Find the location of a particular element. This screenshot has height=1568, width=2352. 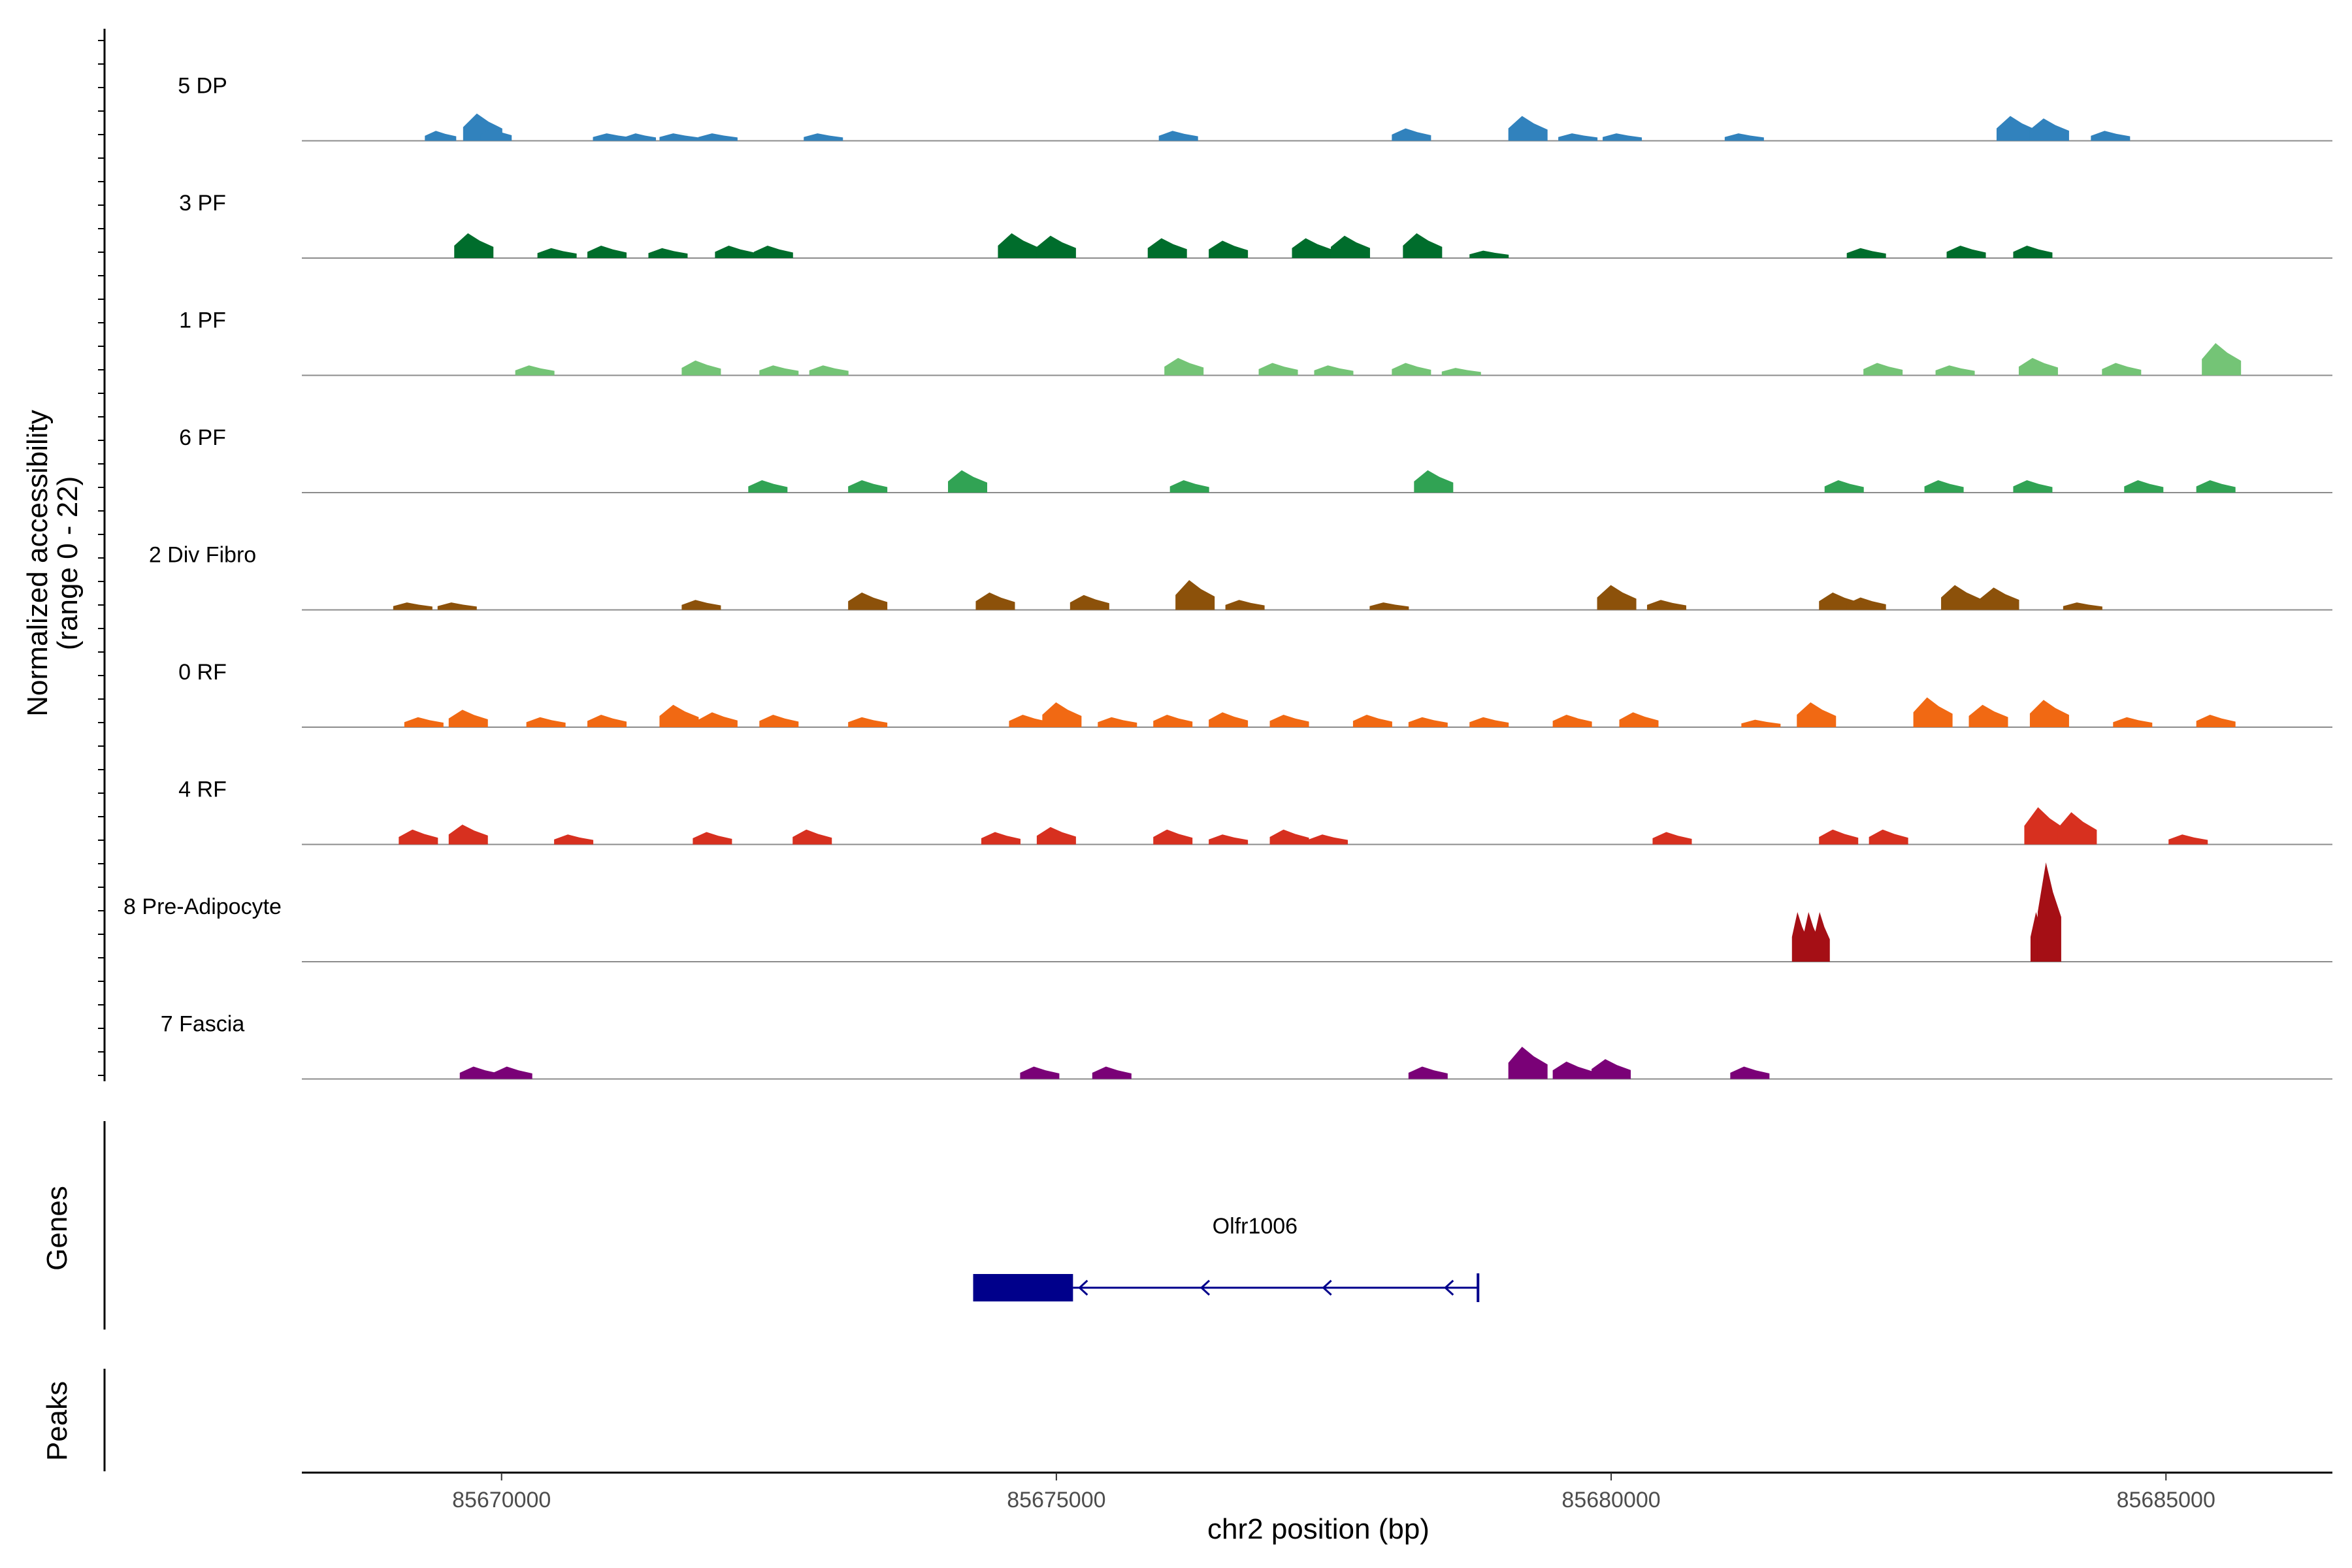

track-6-pf: 6 PF is located at coordinates (1255, 459).